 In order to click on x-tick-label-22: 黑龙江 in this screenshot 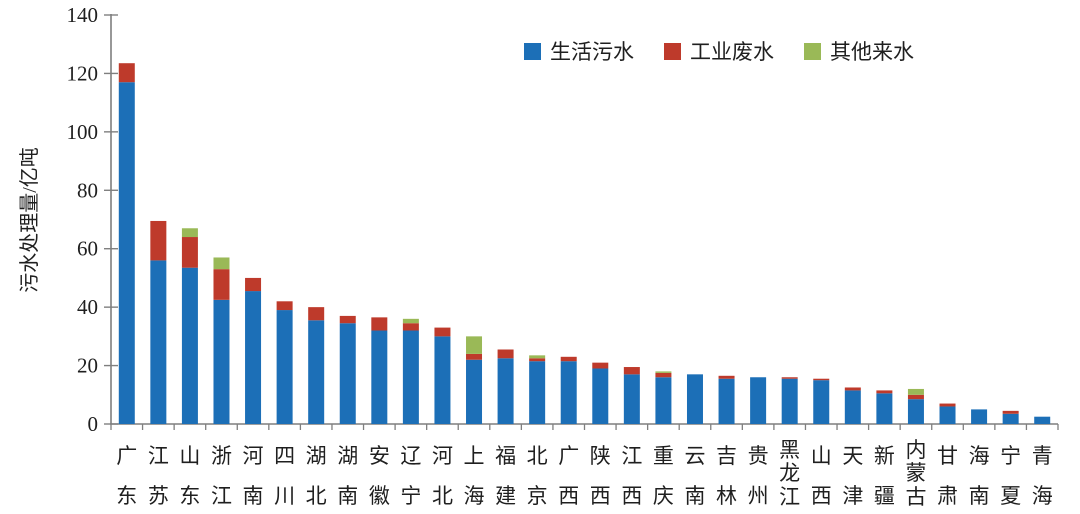, I will do `click(789, 473)`.